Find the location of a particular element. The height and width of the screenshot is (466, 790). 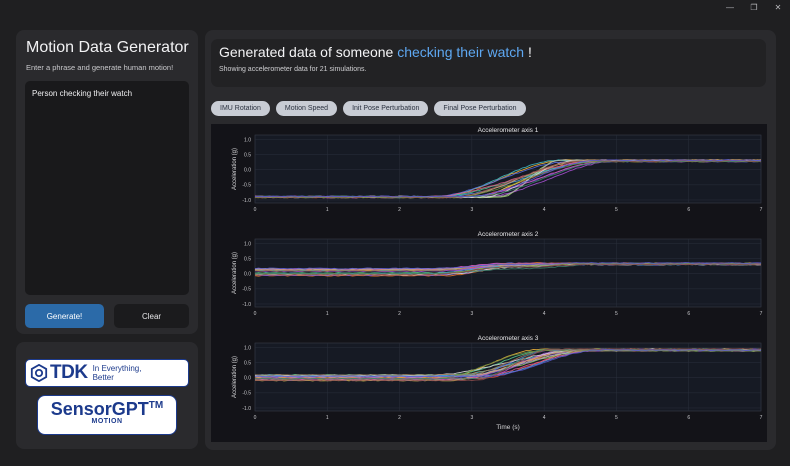

result-title-highlight: checking their watch is located at coordinates (461, 52).